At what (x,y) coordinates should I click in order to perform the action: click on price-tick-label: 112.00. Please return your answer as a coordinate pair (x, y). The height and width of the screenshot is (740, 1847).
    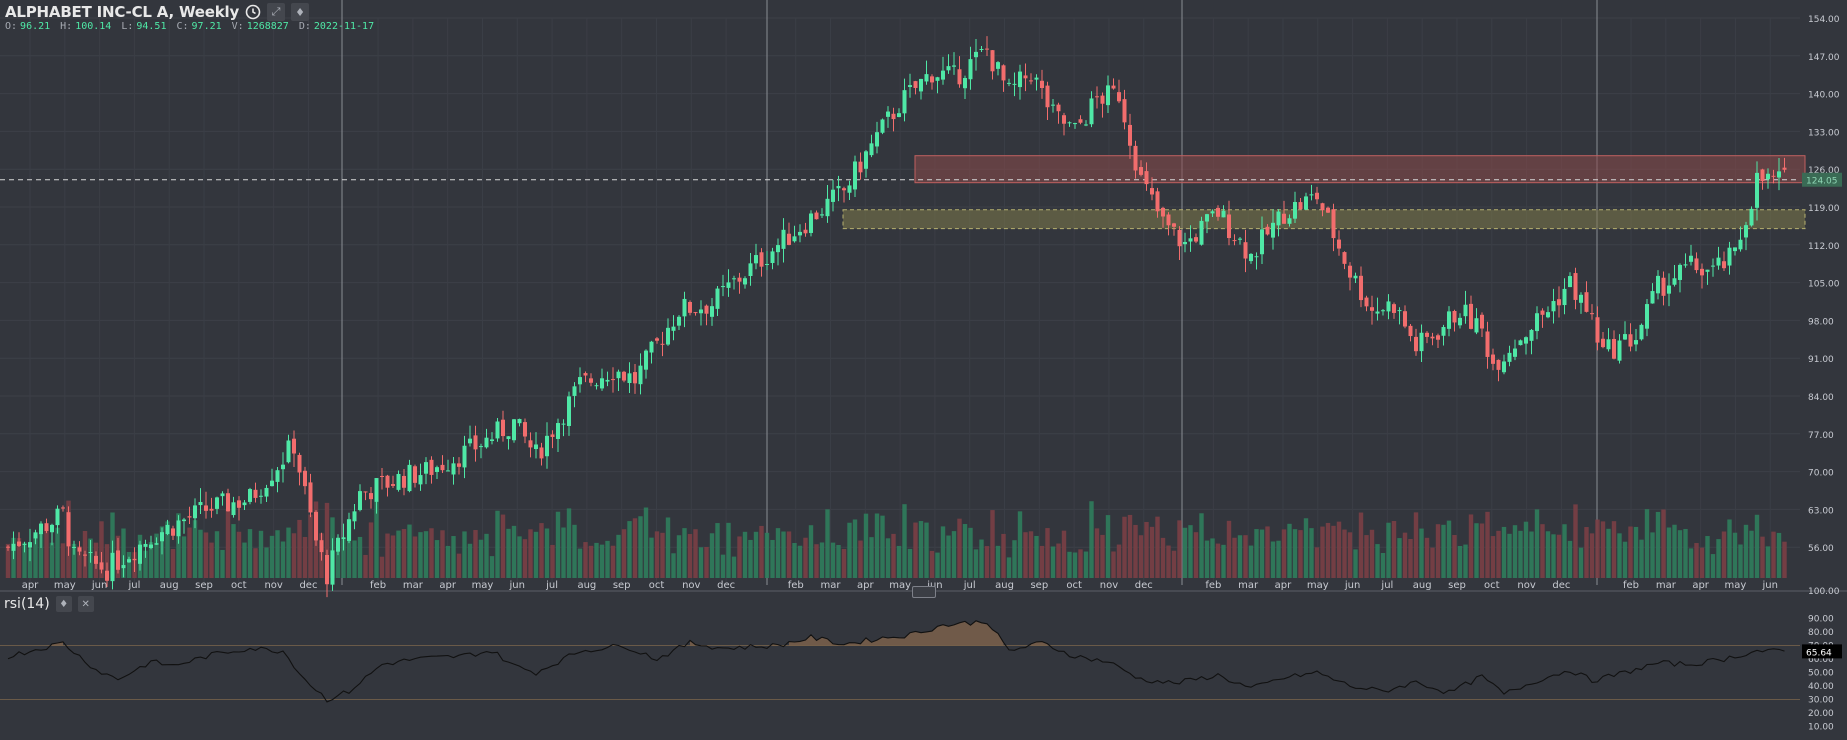
    Looking at the image, I should click on (1824, 247).